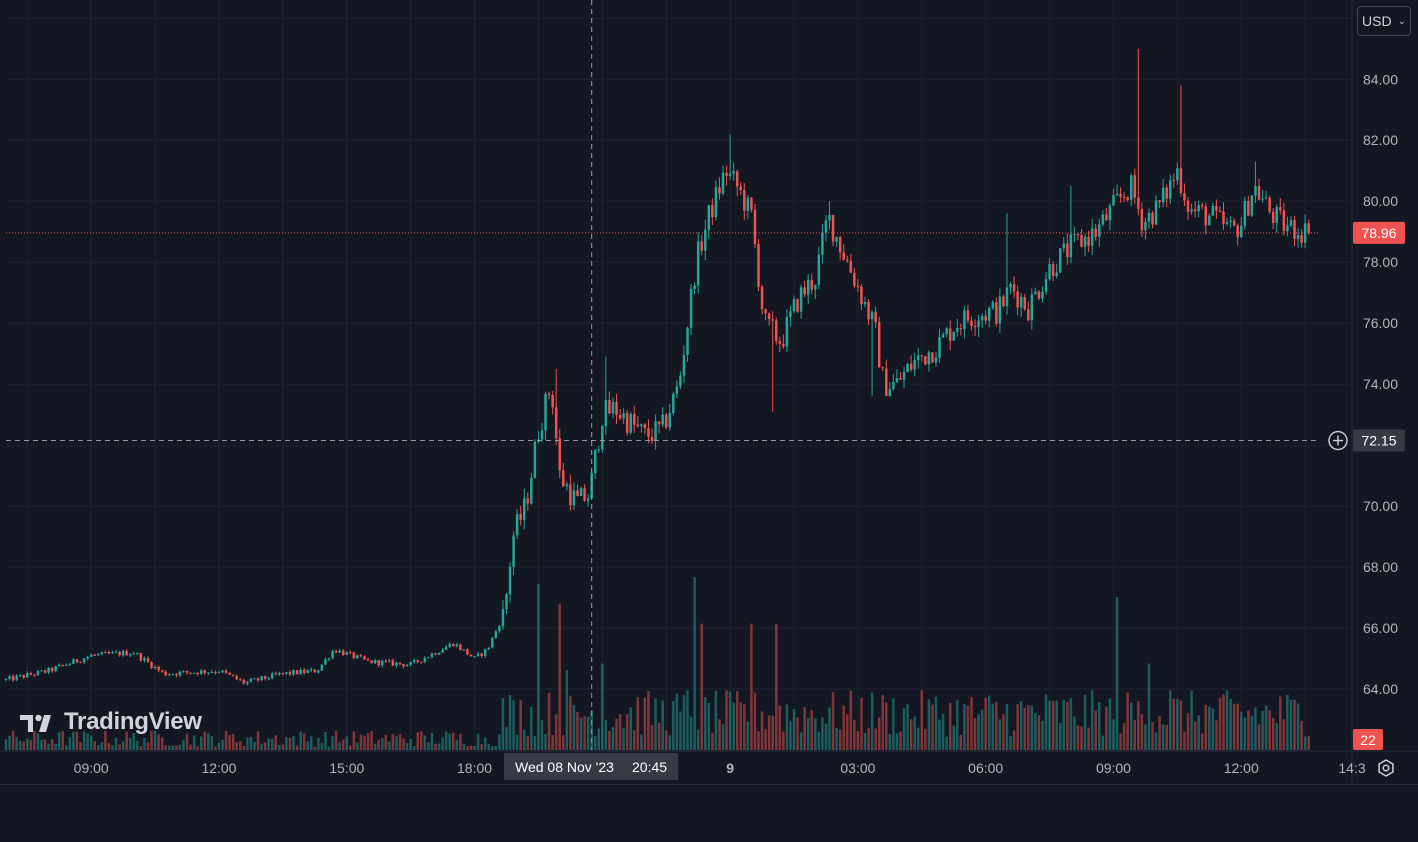  What do you see at coordinates (111, 722) in the screenshot?
I see `tradingview-logo: TradingView` at bounding box center [111, 722].